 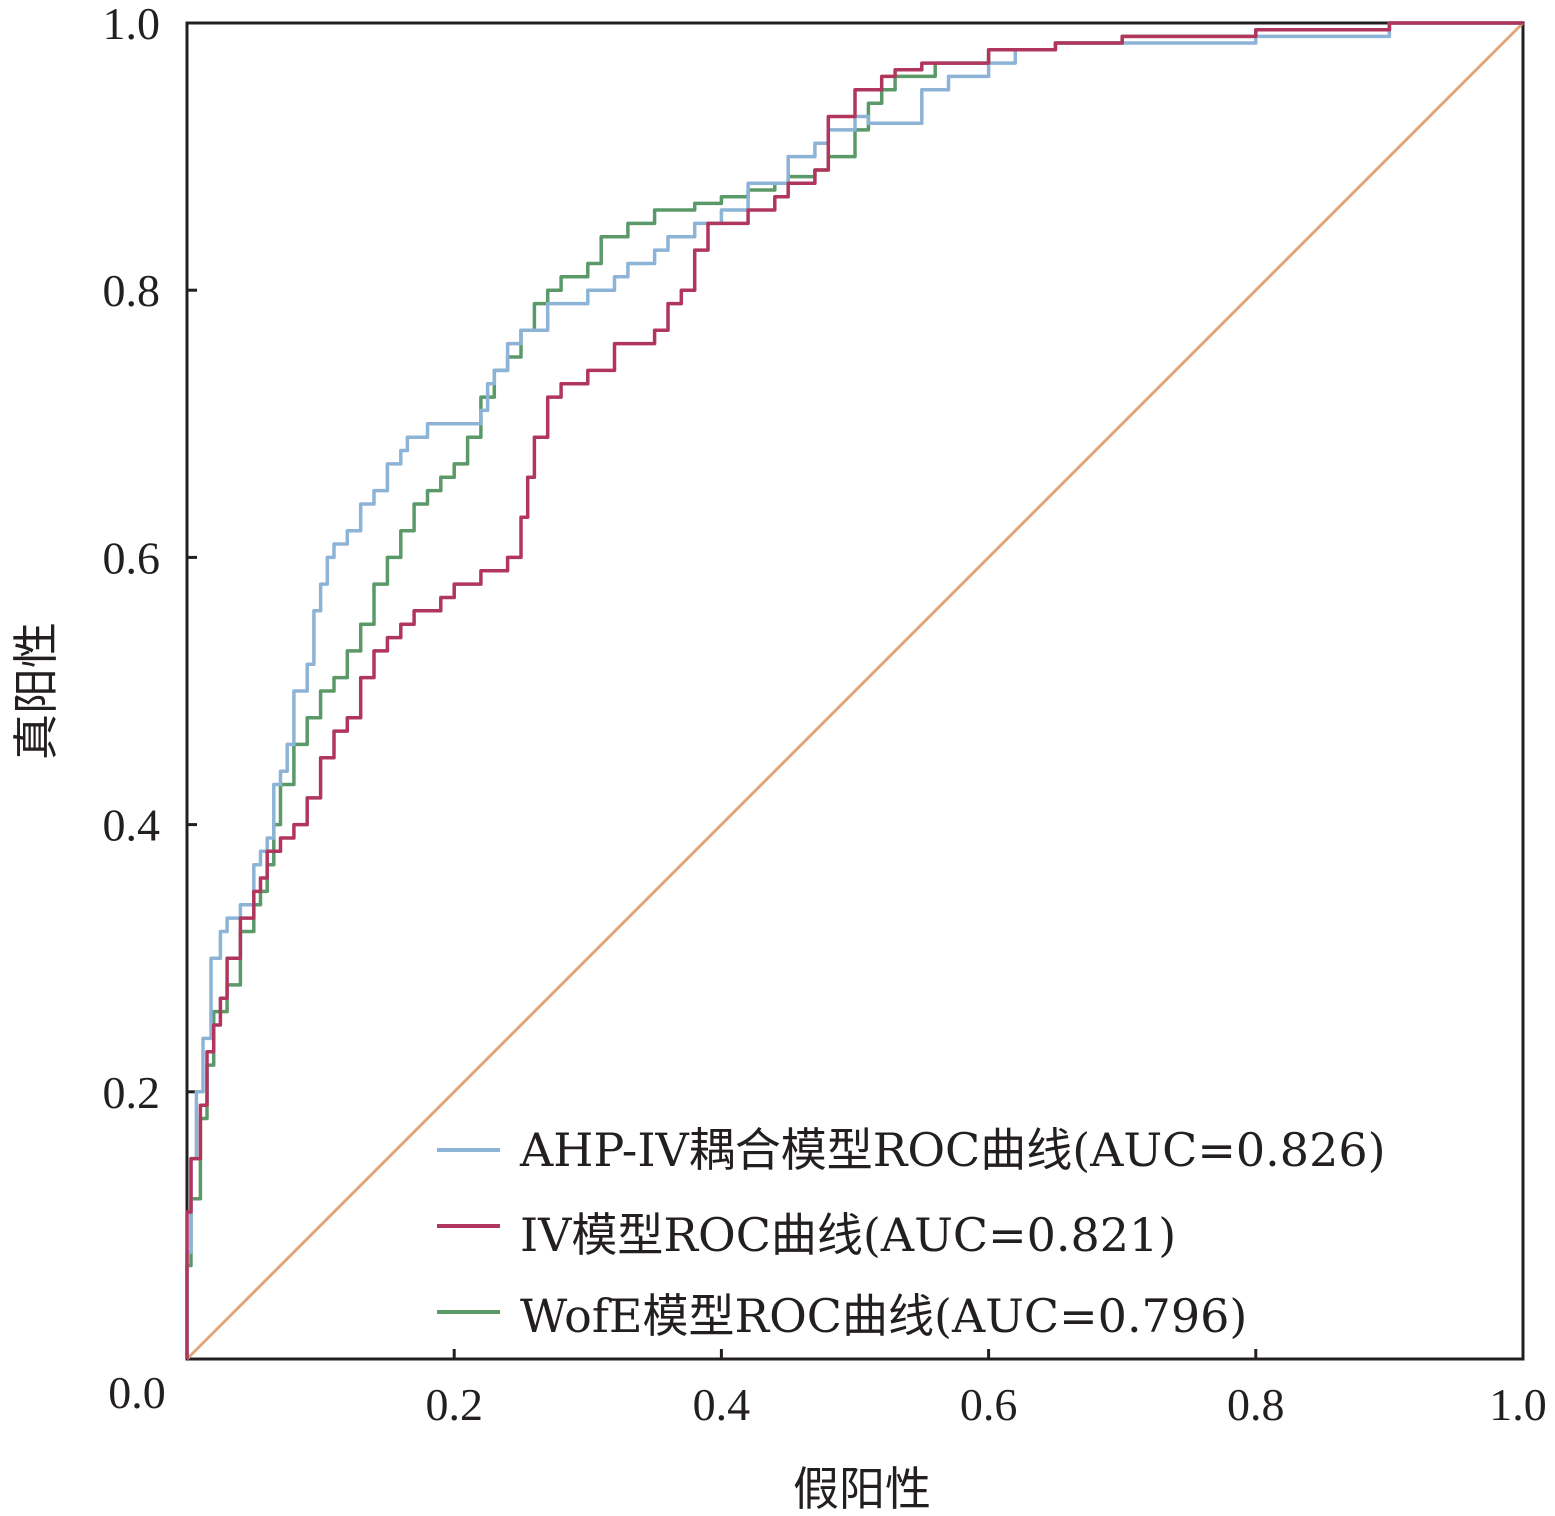 I want to click on legend-label-wofe: WofE模型ROC曲线(AUC=0.796), so click(x=883, y=1316).